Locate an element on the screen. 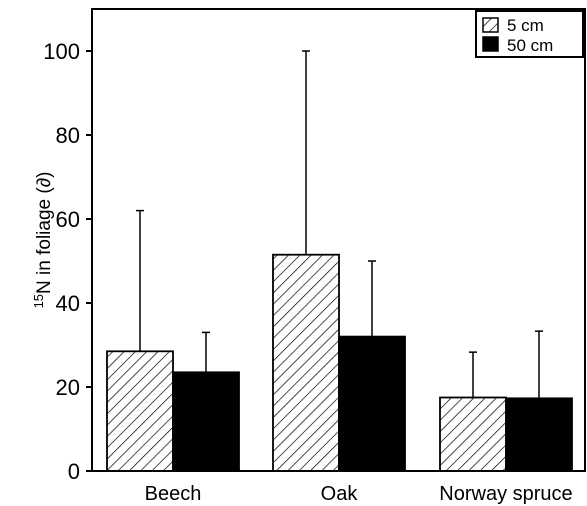 The image size is (587, 506). bar-oak-5cm is located at coordinates (306, 362).